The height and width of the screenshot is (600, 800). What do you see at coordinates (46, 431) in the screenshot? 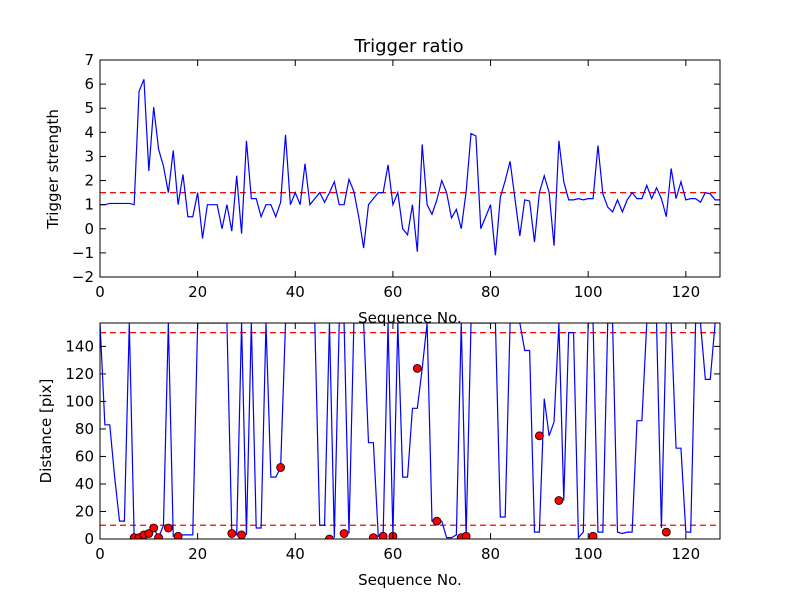
I see `y-axis-label: Distance [pix]` at bounding box center [46, 431].